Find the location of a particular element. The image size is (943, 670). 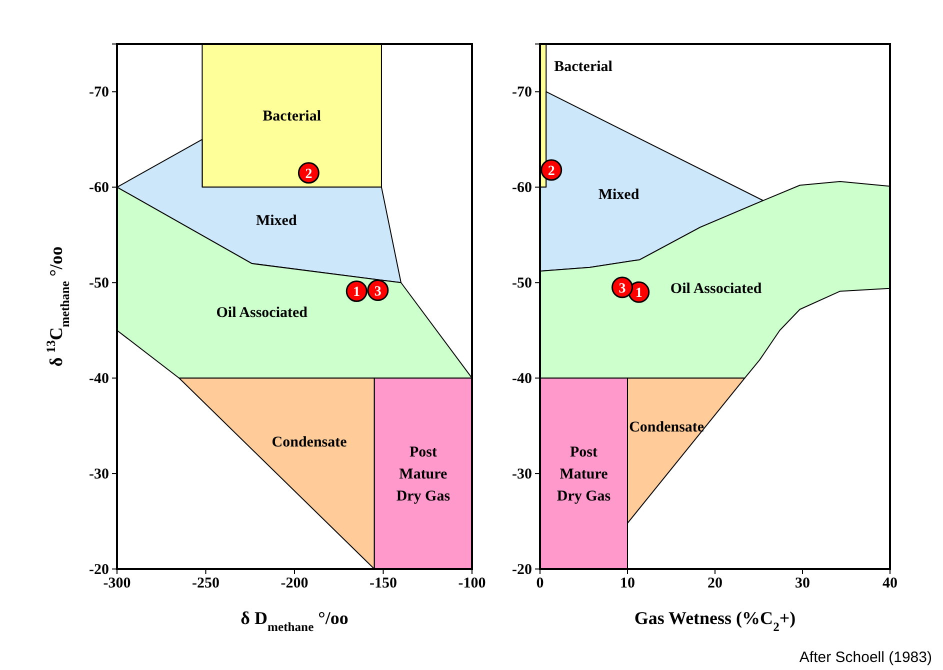

text: After Schoell (1983) is located at coordinates (865, 657).